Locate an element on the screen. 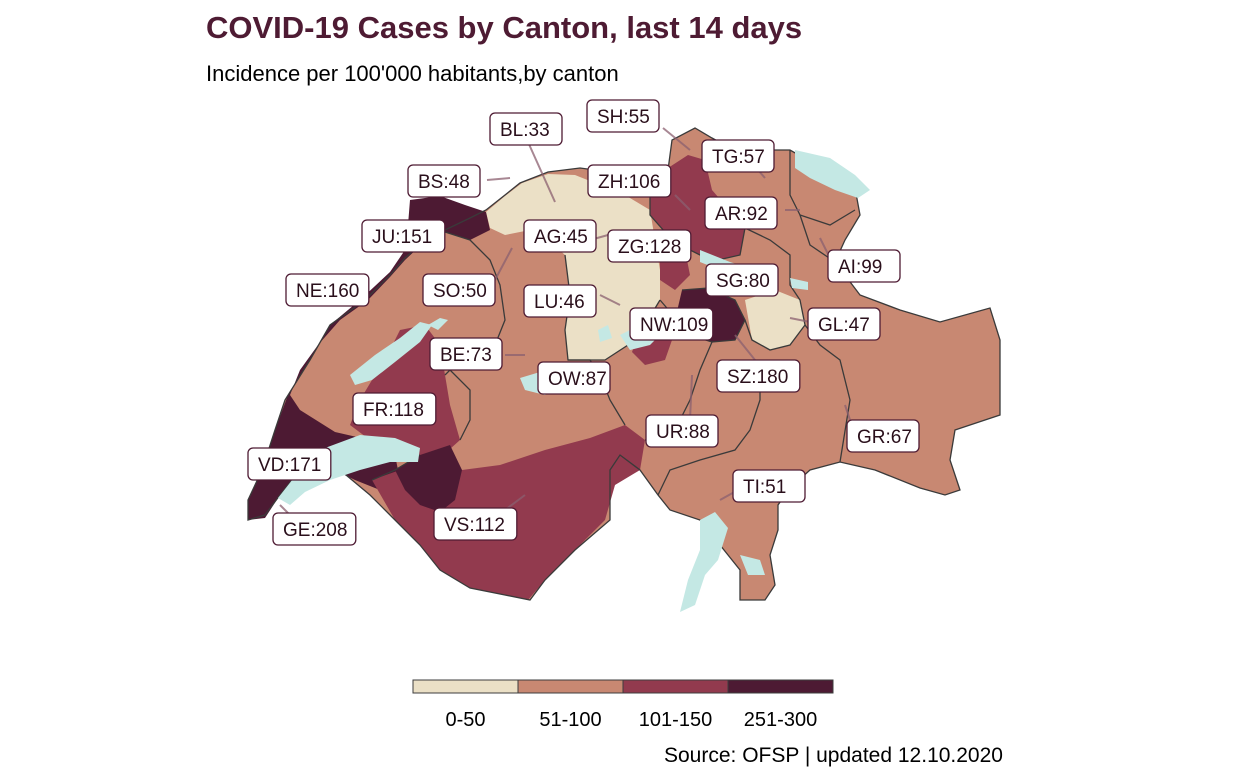 The height and width of the screenshot is (768, 1248). canton-label-ge: GE:208 is located at coordinates (314, 529).